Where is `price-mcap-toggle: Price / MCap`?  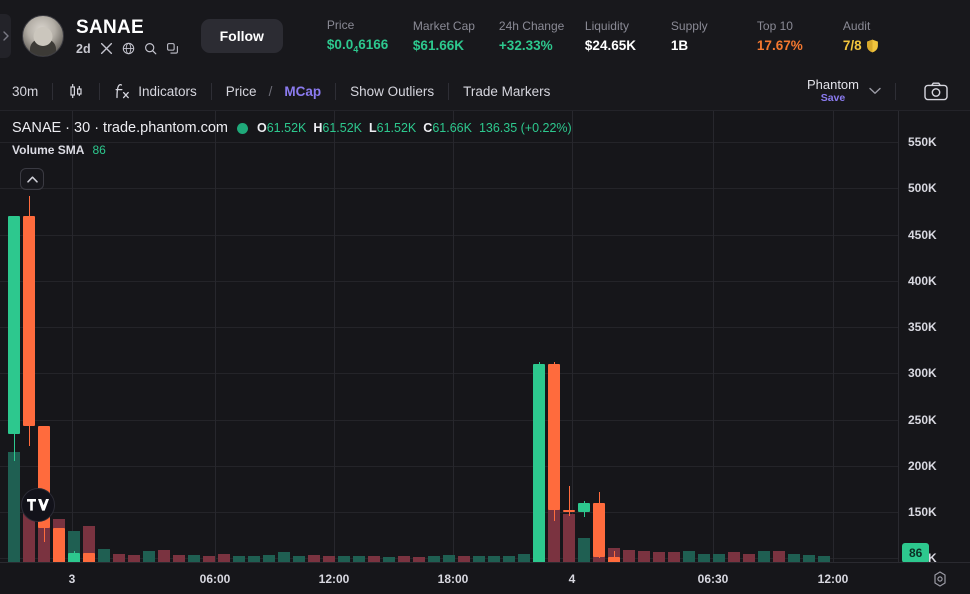
price-mcap-toggle: Price / MCap is located at coordinates (273, 91).